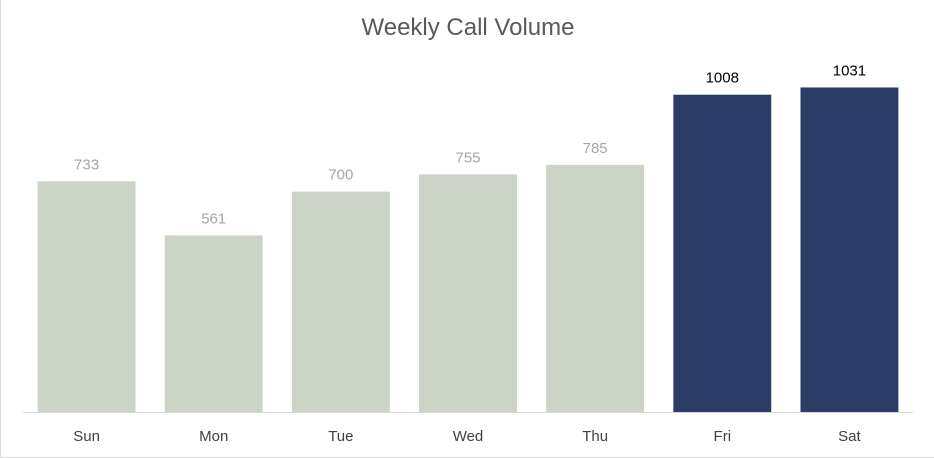 This screenshot has height=458, width=934. What do you see at coordinates (213, 323) in the screenshot?
I see `bar-mon` at bounding box center [213, 323].